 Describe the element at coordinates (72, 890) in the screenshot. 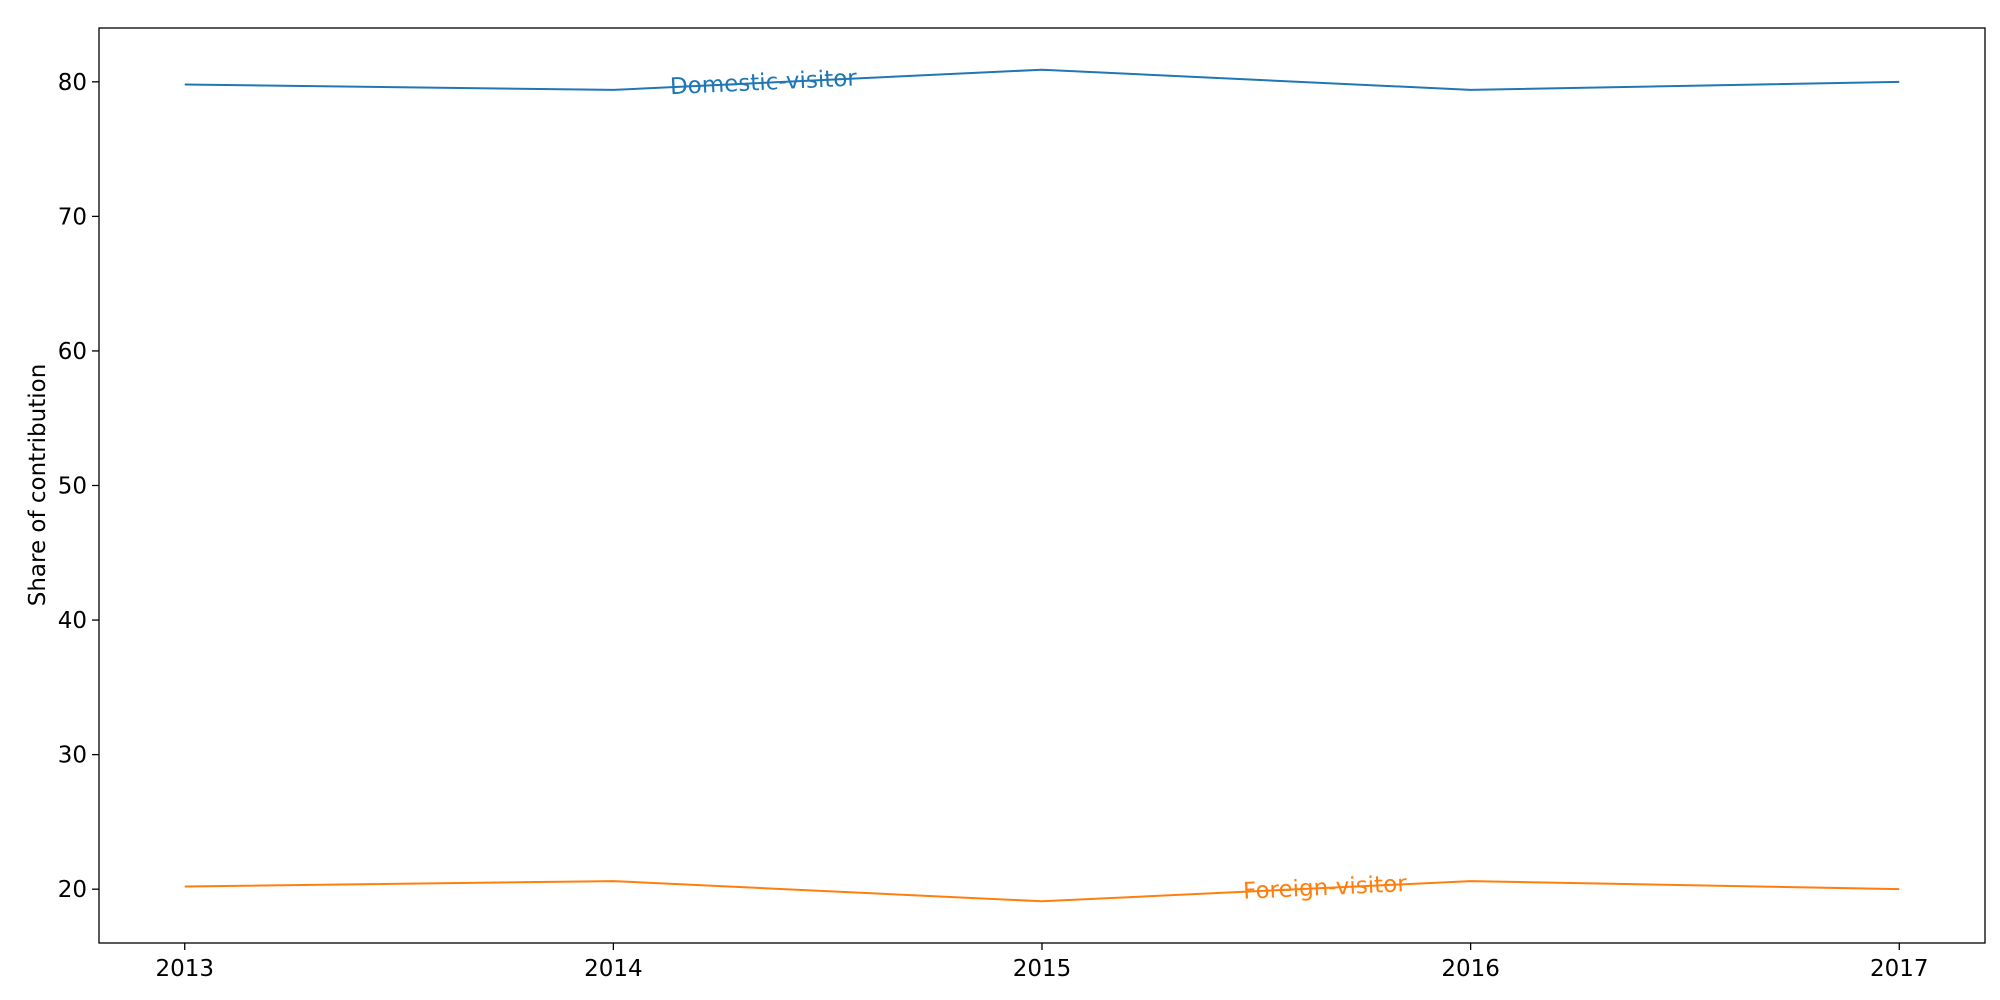

I see `y-tick-label: 20` at that location.